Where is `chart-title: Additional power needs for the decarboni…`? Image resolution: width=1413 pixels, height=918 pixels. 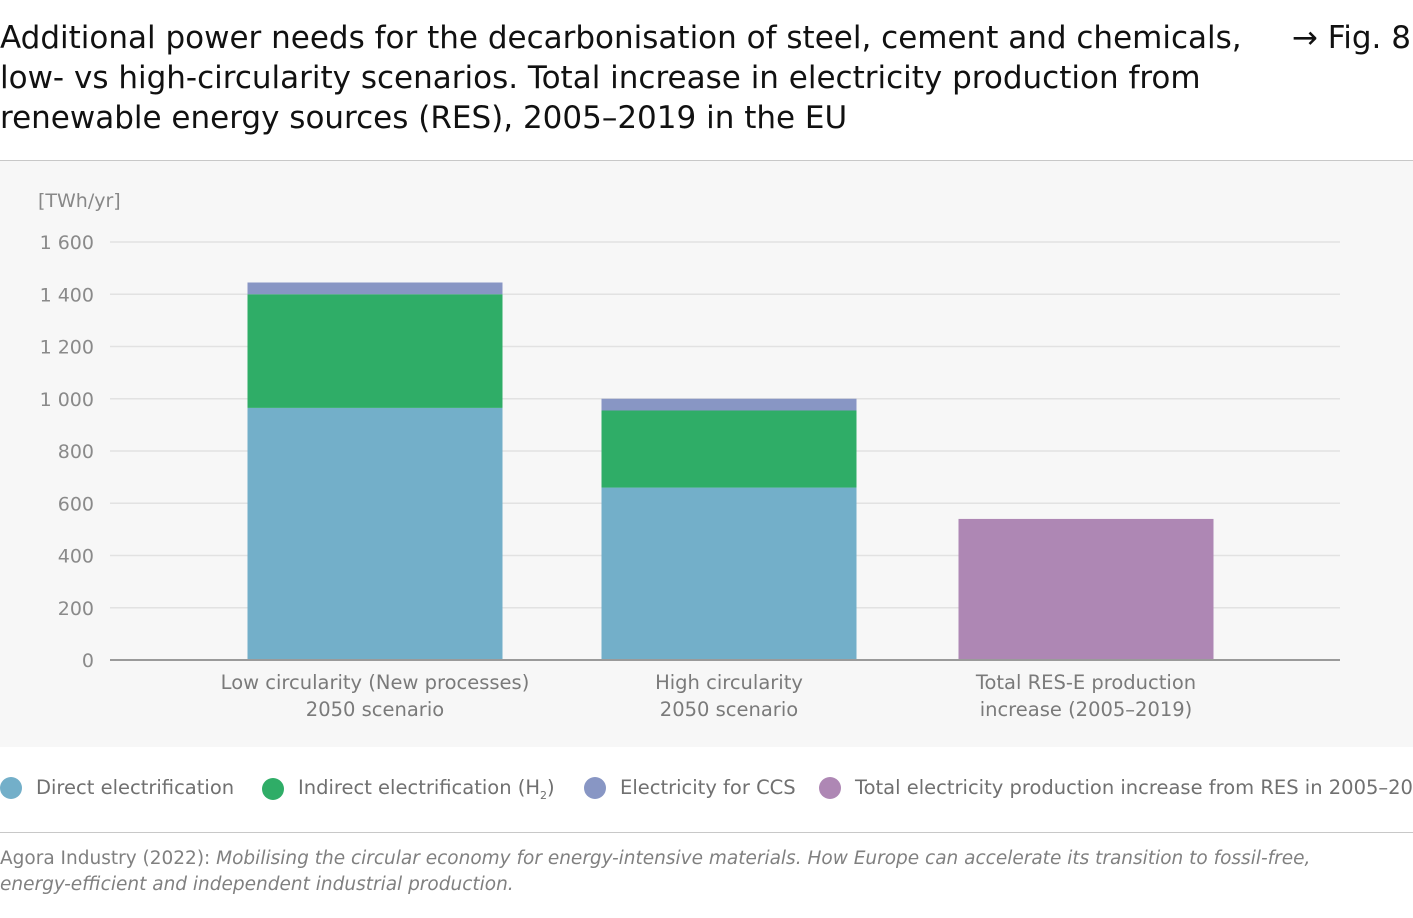 chart-title: Additional power needs for the decarboni… is located at coordinates (630, 78).